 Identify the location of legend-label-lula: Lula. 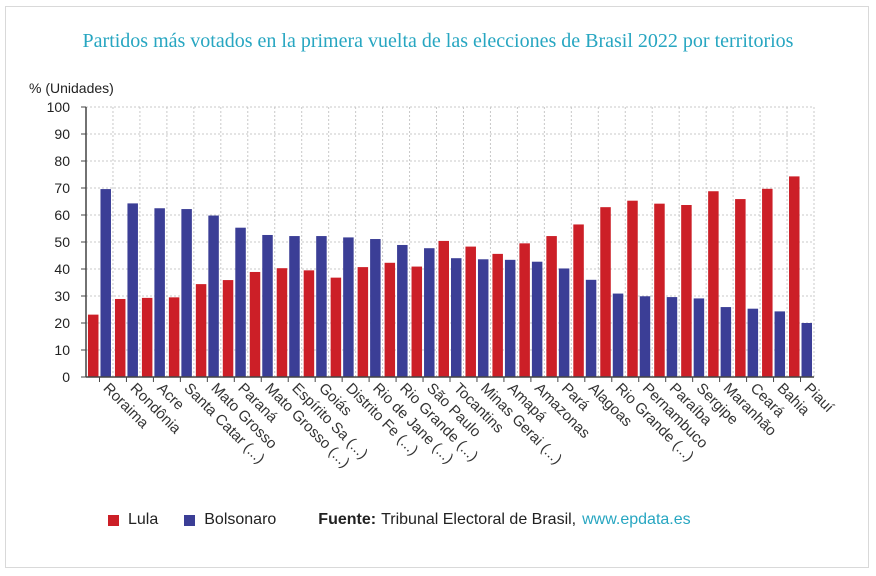
(143, 519).